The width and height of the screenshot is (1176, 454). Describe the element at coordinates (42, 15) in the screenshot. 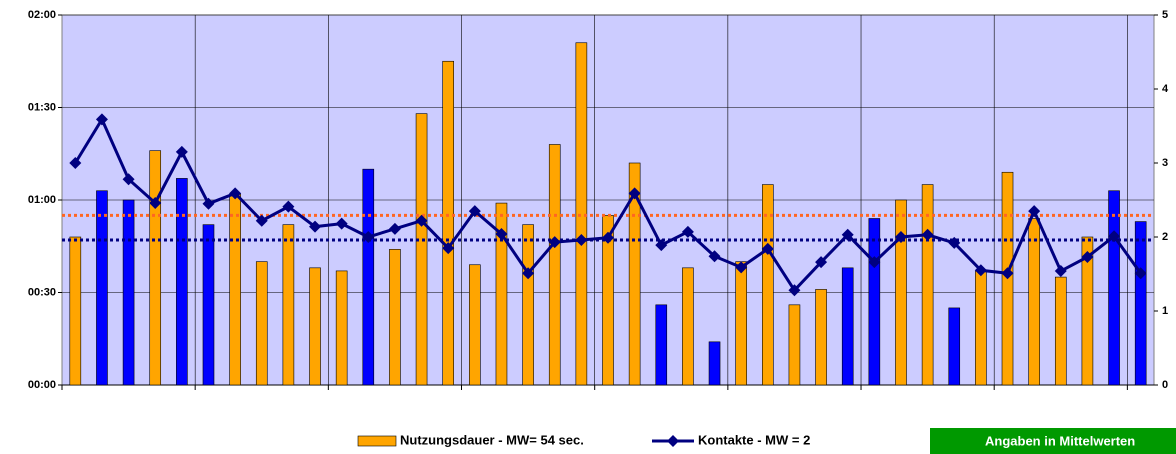

I see `y-tick-label: 02:00` at that location.